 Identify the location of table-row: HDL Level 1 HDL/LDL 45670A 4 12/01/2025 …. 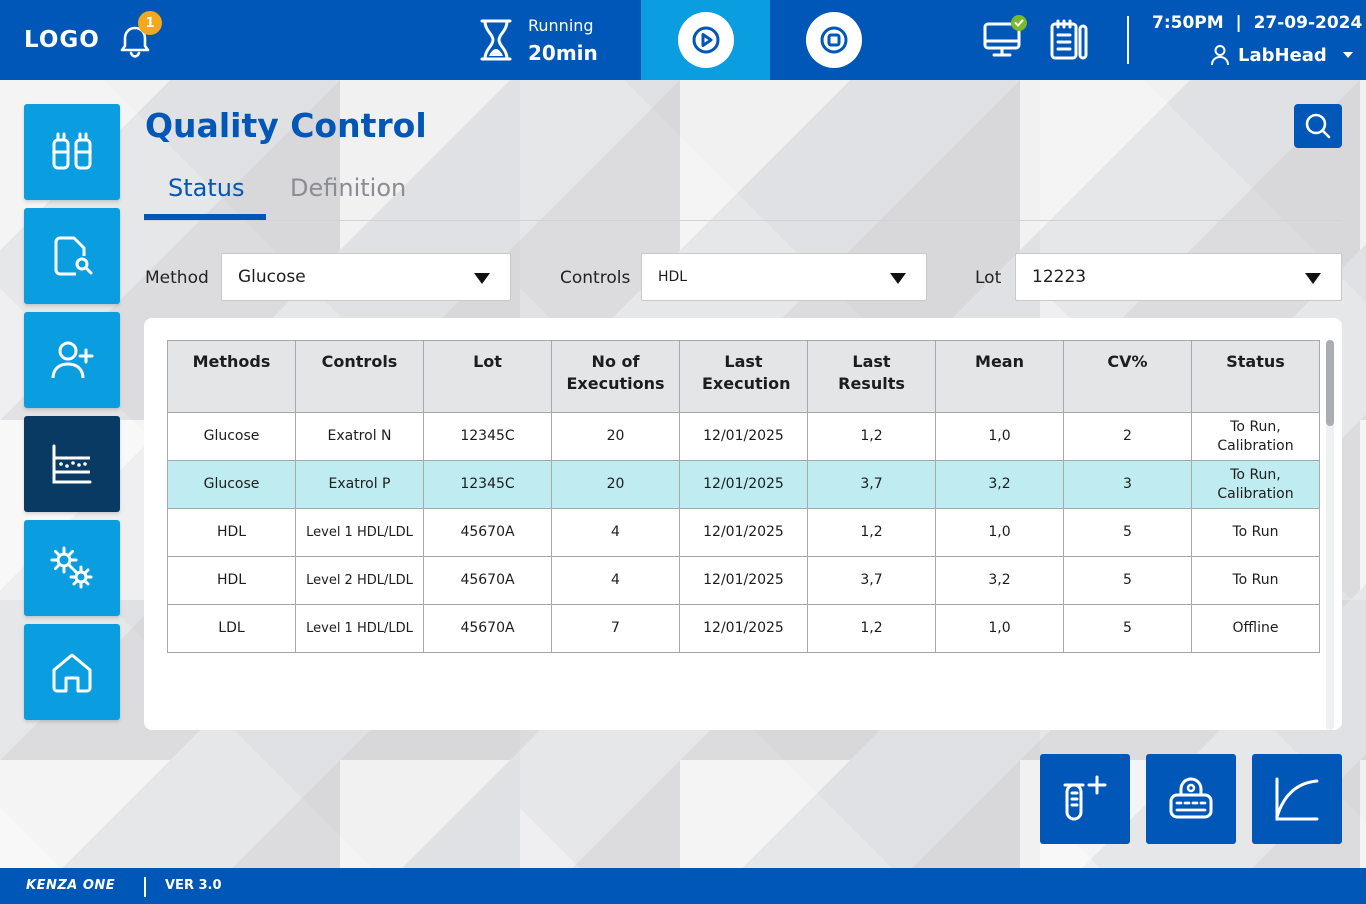
(743, 532).